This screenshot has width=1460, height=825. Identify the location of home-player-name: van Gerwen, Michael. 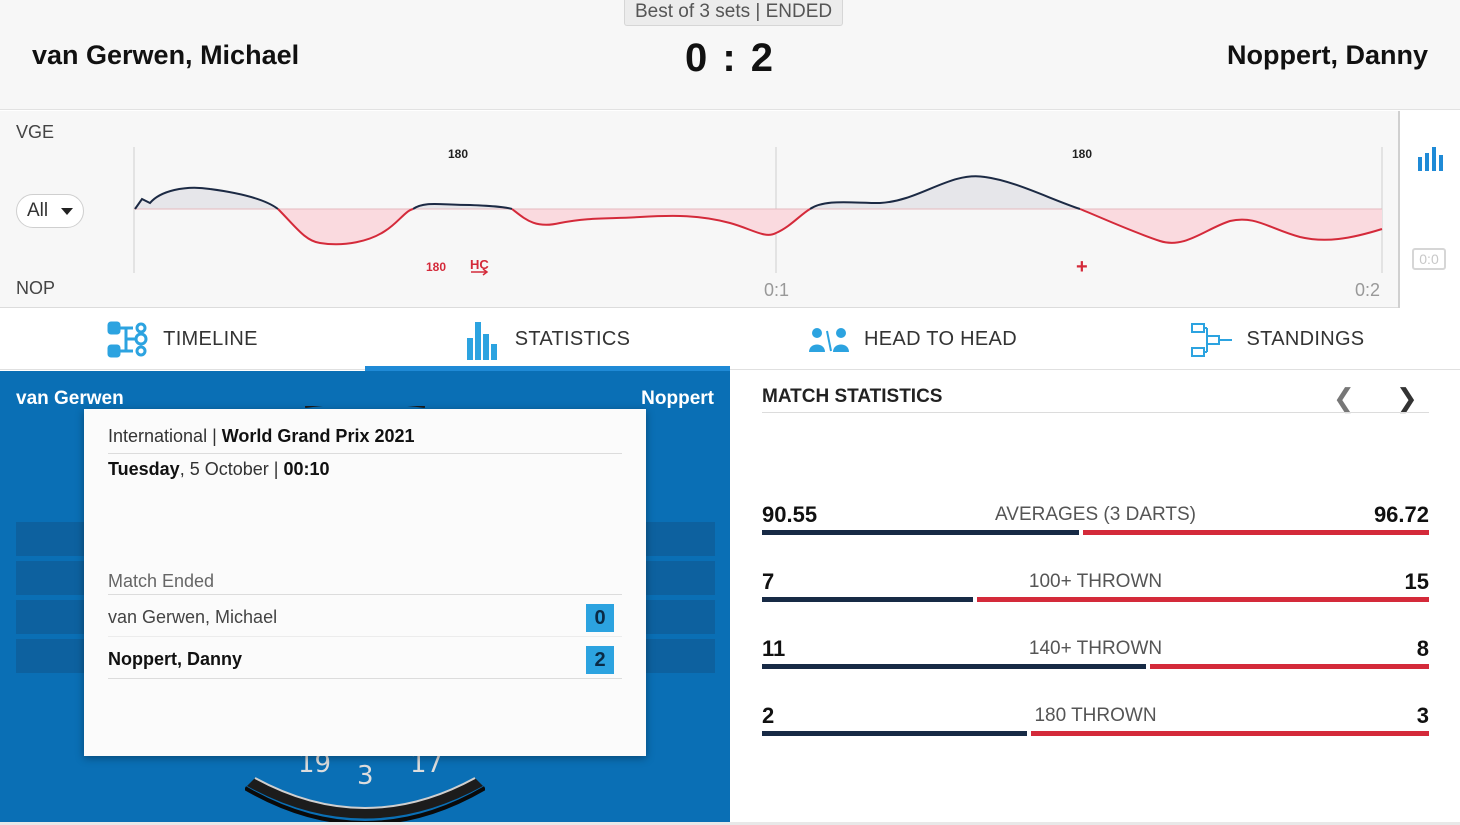
(166, 55).